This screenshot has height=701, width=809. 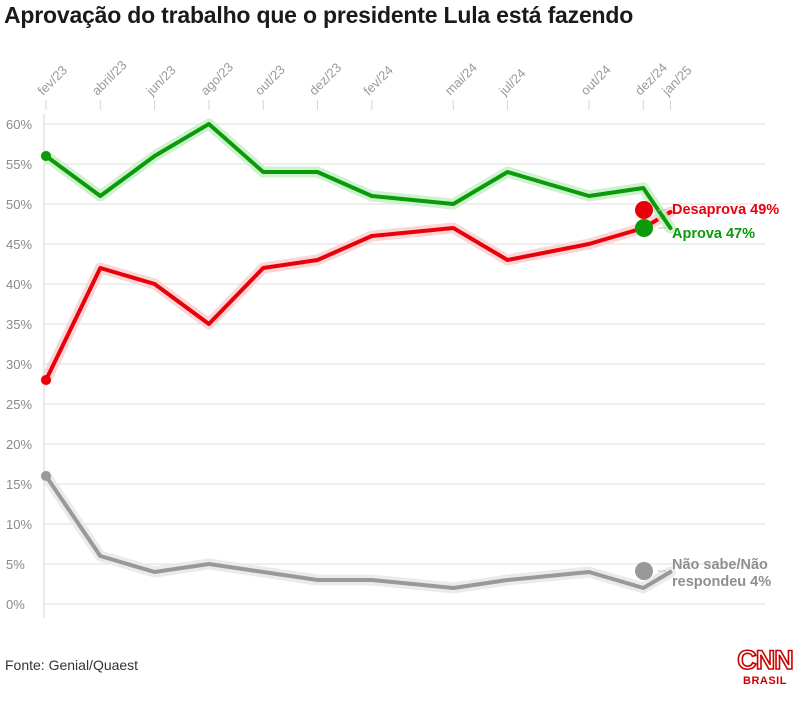 I want to click on y-tick-label: 30%, so click(x=19, y=364).